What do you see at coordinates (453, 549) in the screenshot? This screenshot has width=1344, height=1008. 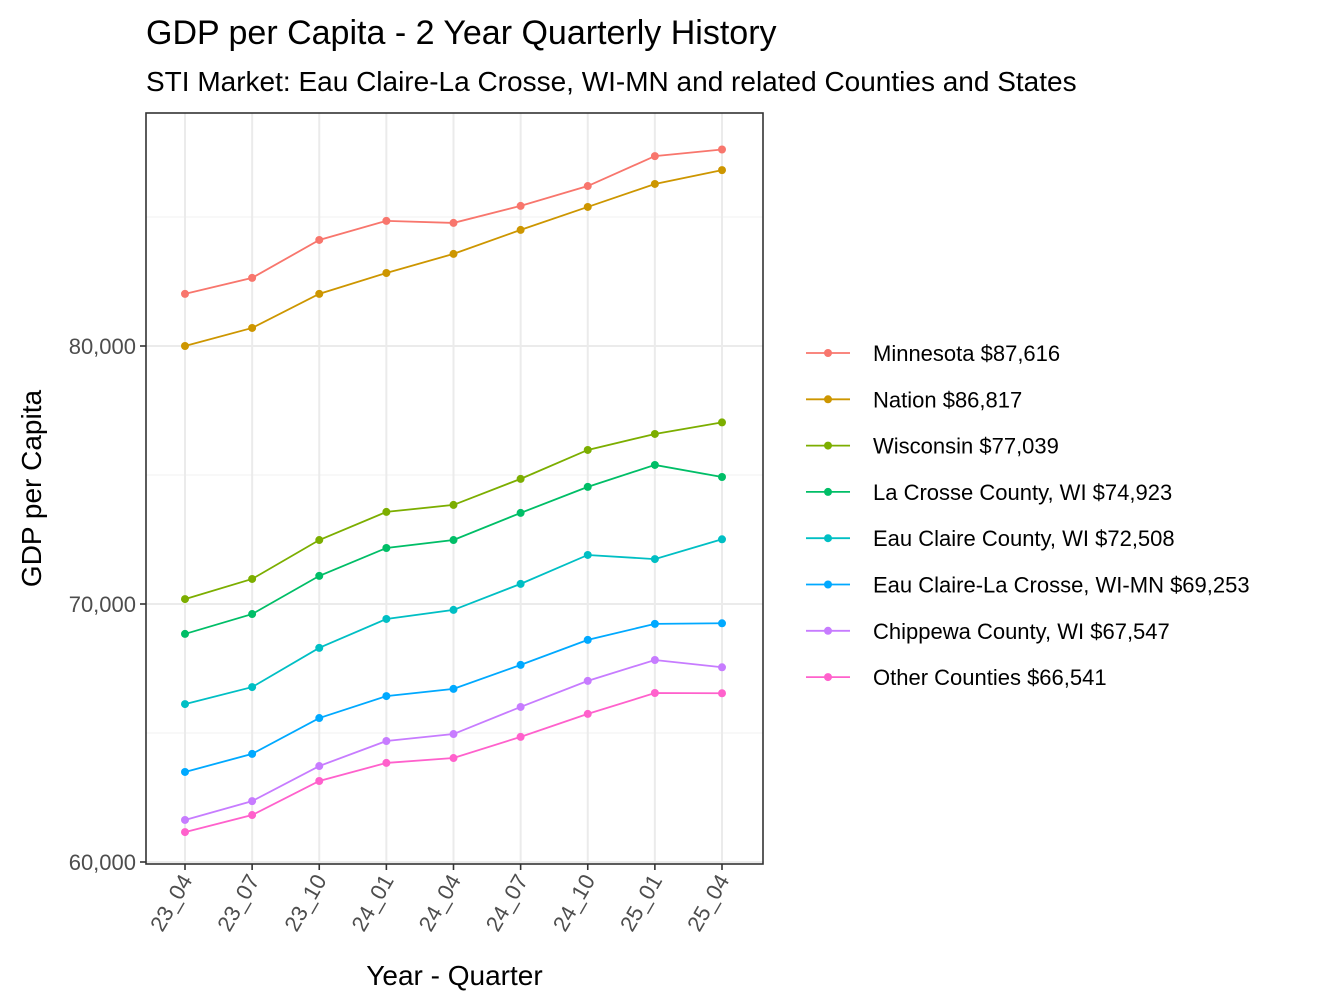 I see `series-la-crosse-county-wi` at bounding box center [453, 549].